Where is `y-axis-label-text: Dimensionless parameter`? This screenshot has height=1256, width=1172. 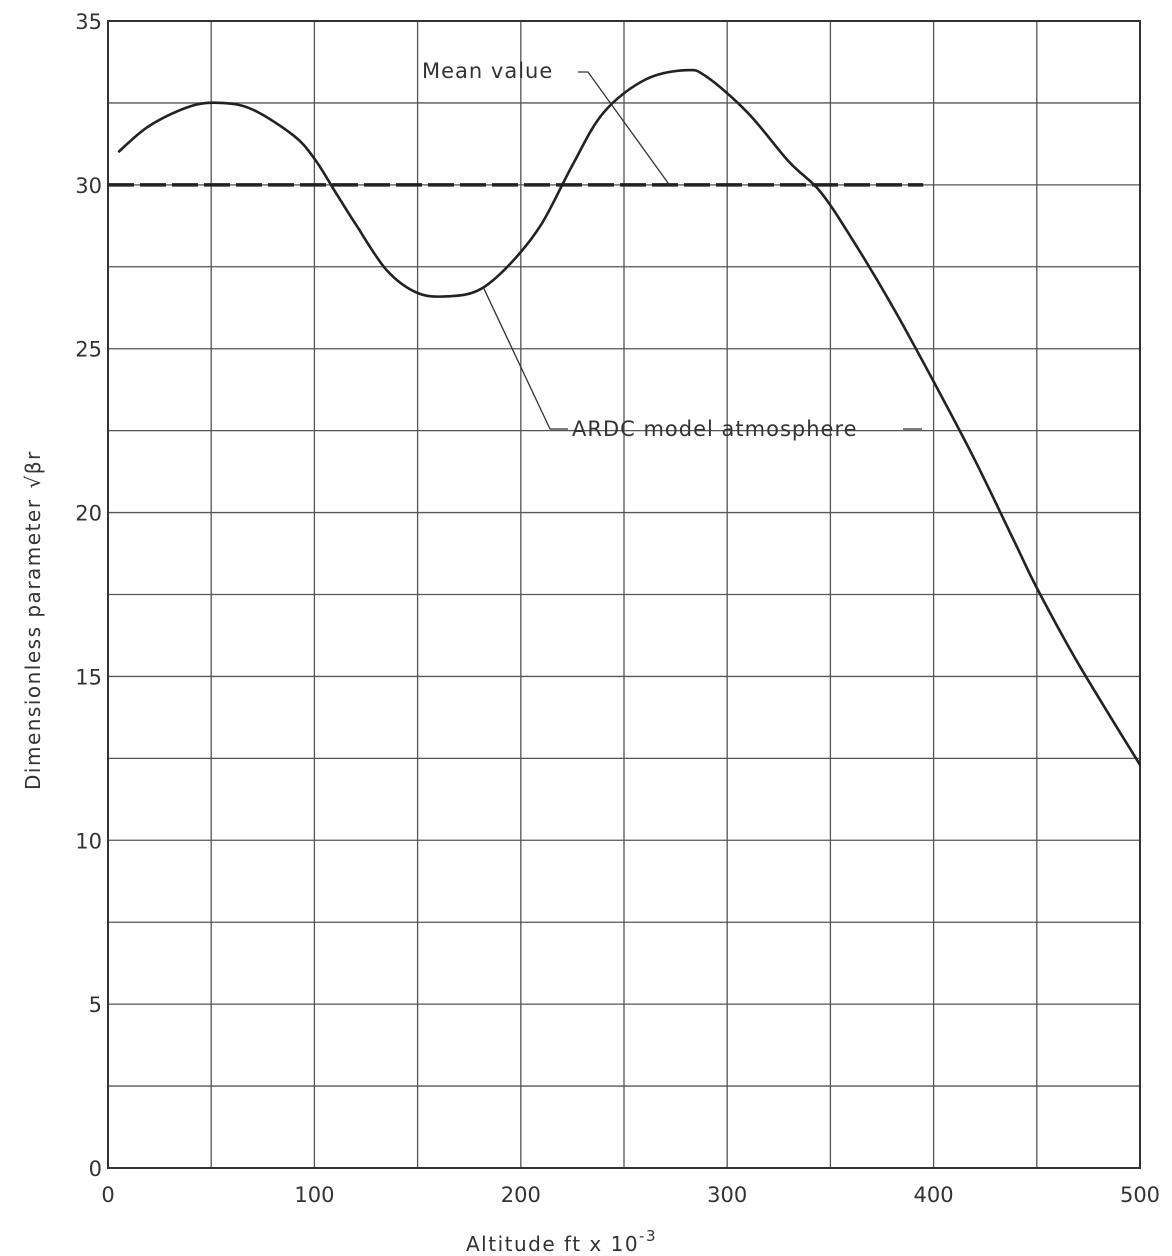
y-axis-label-text: Dimensionless parameter is located at coordinates (33, 644).